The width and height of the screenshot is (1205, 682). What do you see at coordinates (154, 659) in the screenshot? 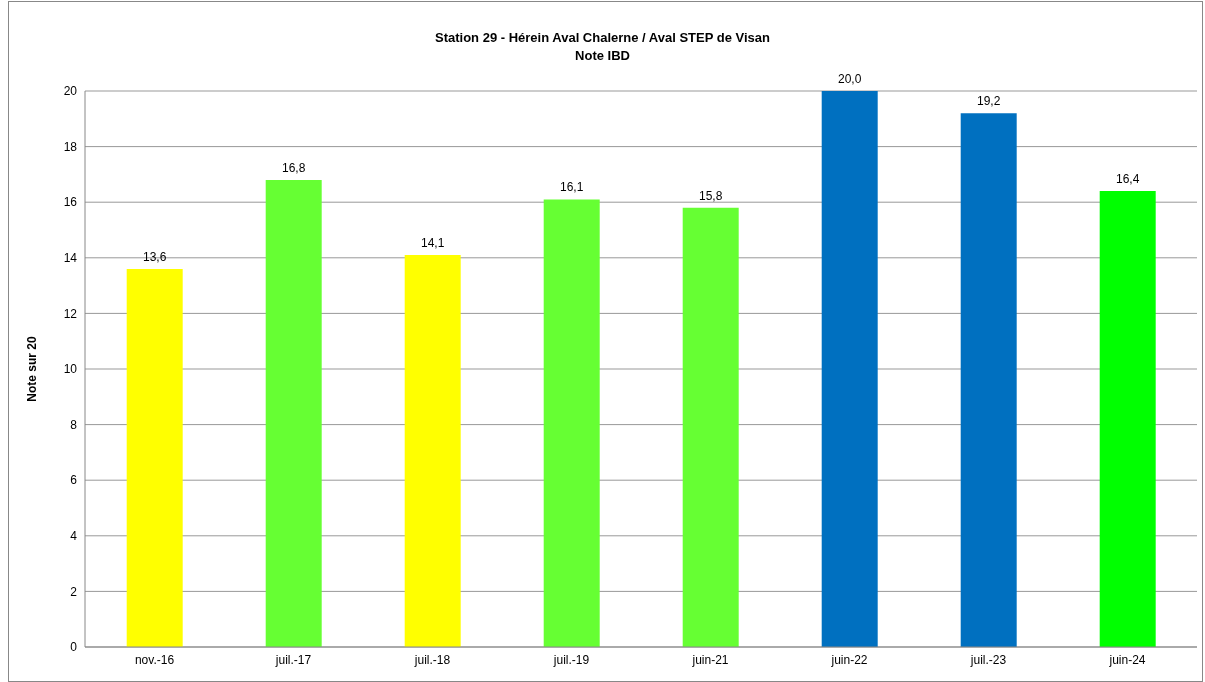
I see `x-tick-label: nov.-16` at bounding box center [154, 659].